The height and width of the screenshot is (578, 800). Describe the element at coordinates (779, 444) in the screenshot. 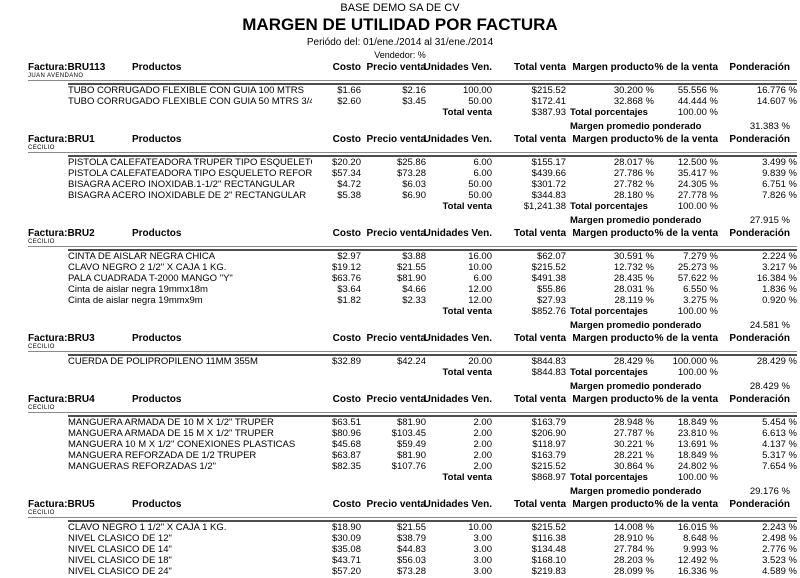

I see `weighting-value: 4.137 %` at that location.